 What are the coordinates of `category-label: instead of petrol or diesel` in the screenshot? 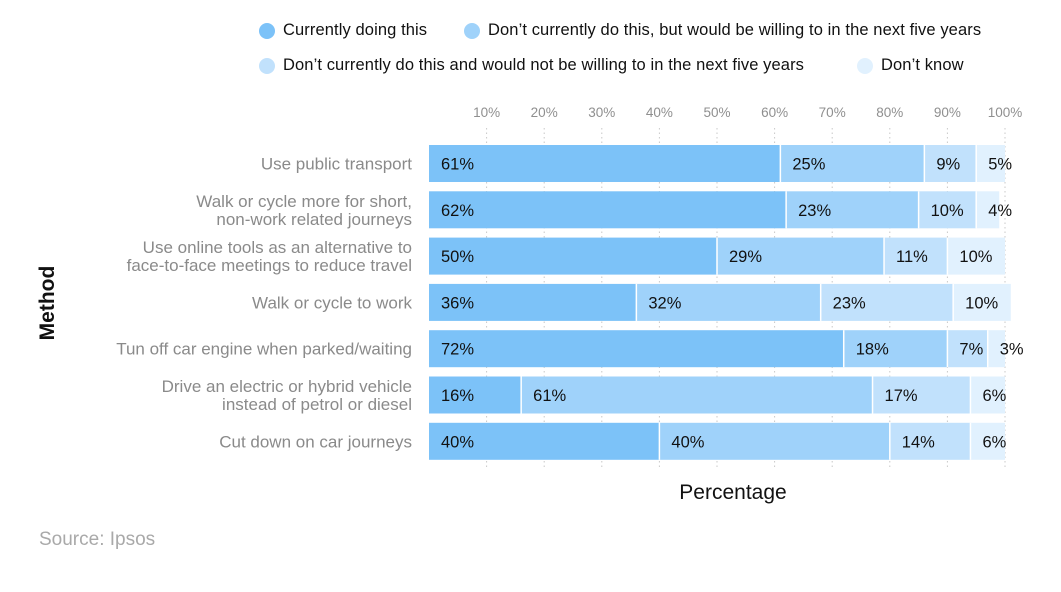 It's located at (317, 404).